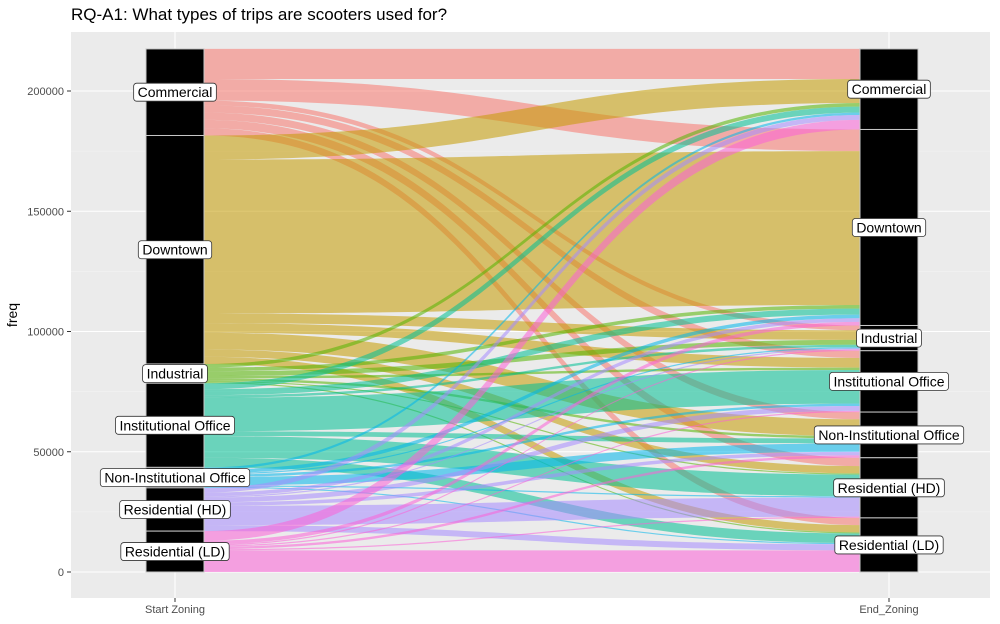  What do you see at coordinates (45, 92) in the screenshot?
I see `y-tick-label: 200000` at bounding box center [45, 92].